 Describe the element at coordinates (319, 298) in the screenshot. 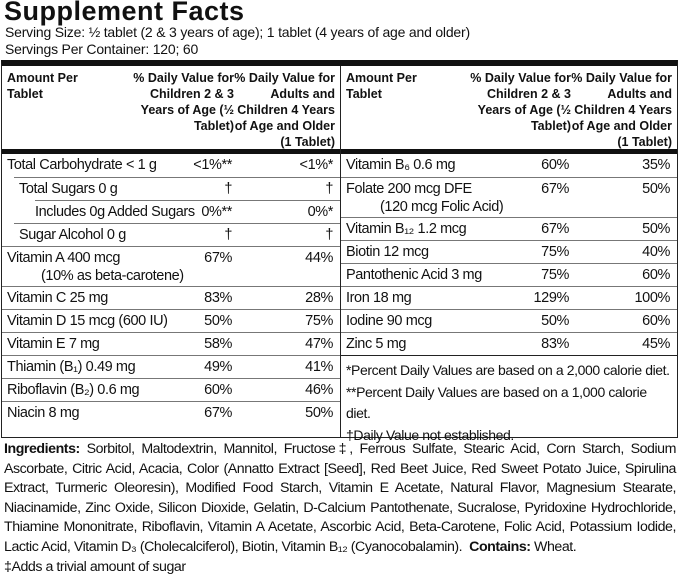

I see `dv-adults: 28%` at that location.